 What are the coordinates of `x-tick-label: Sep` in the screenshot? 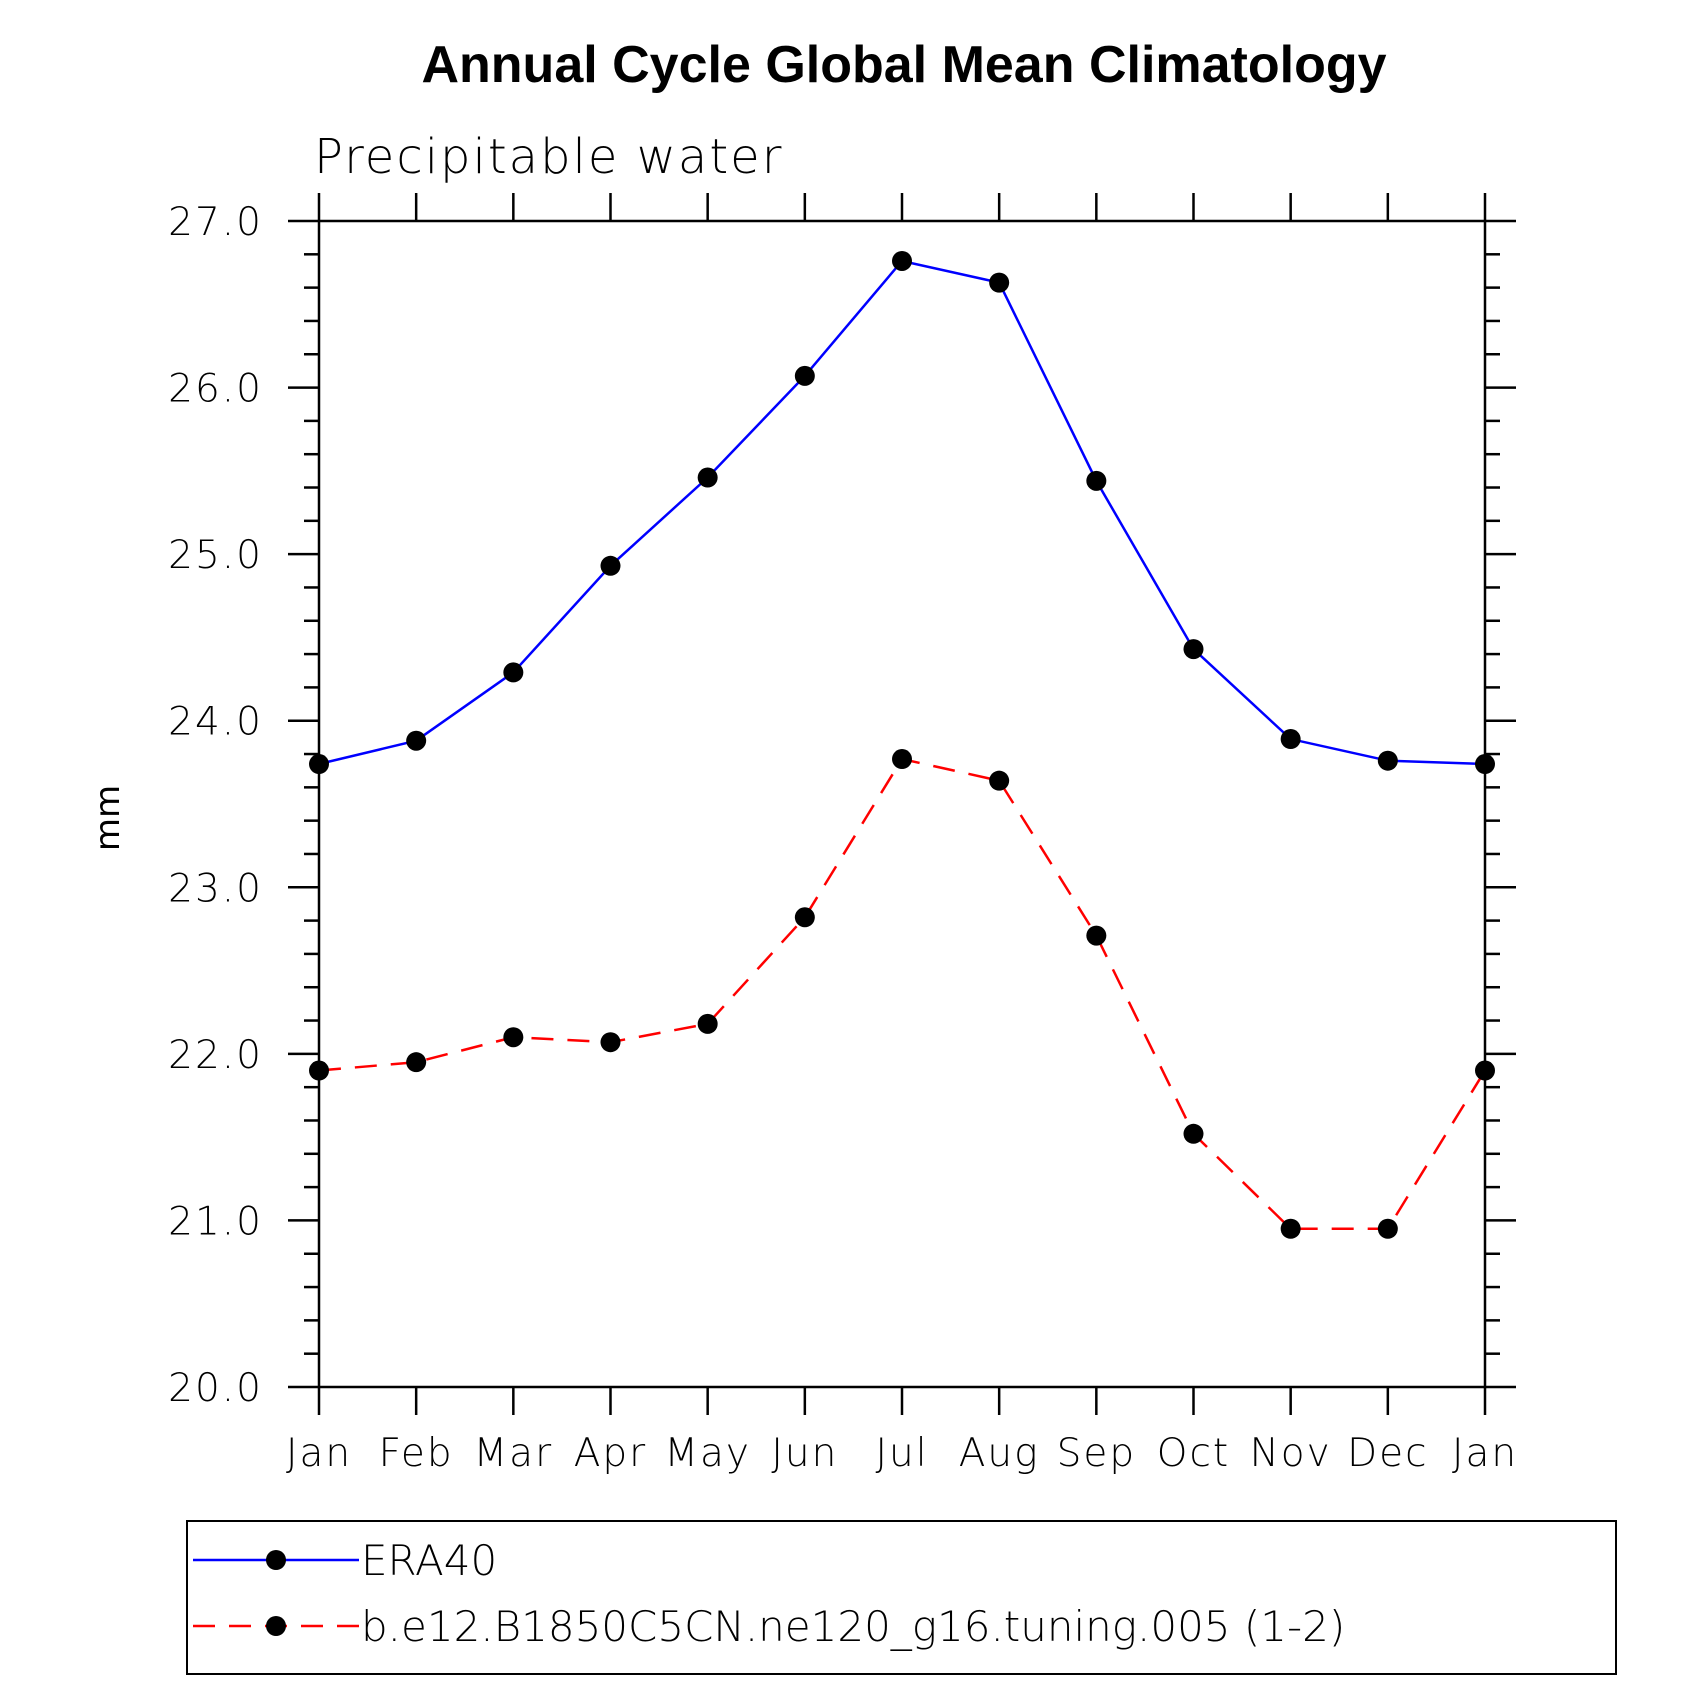 It's located at (1097, 1453).